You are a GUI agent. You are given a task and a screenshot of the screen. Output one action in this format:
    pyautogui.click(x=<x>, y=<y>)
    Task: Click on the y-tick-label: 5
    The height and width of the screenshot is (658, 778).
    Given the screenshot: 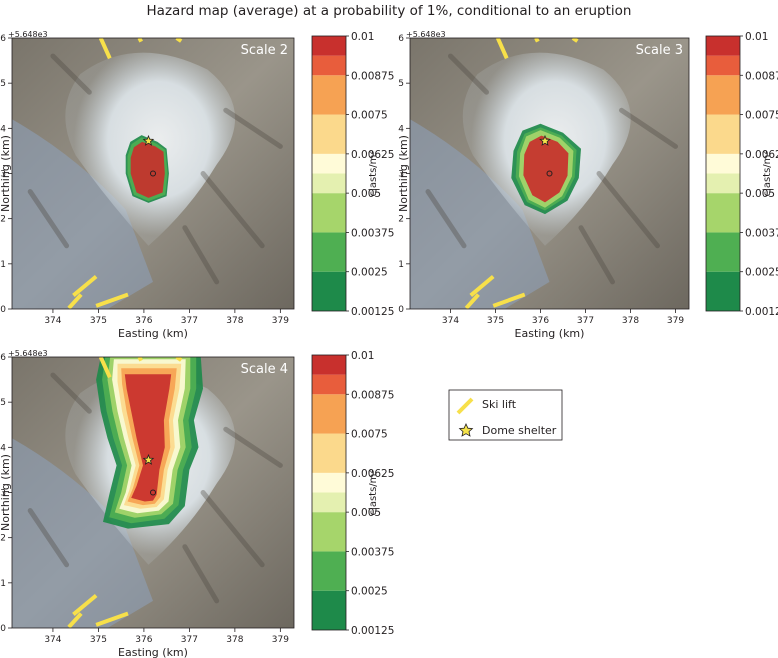 What is the action you would take?
    pyautogui.click(x=3, y=403)
    